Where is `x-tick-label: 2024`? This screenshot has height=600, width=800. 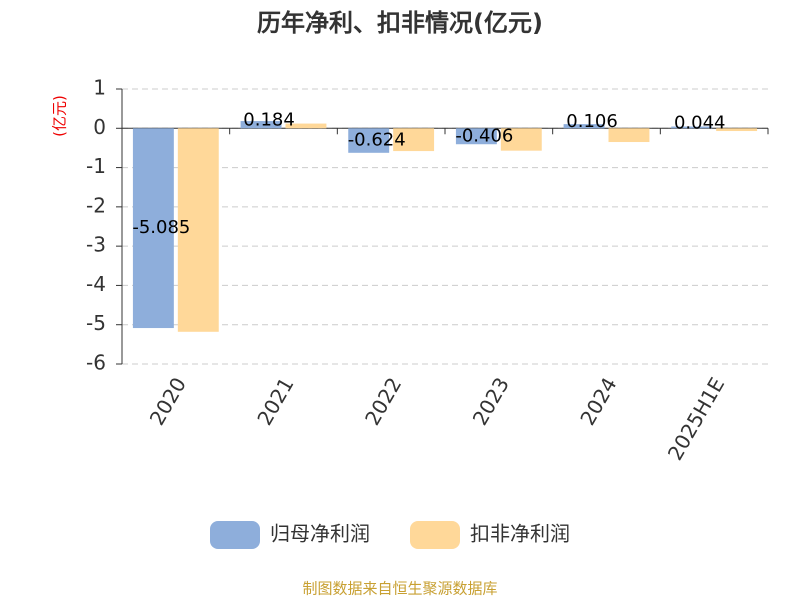
x-tick-label: 2024 is located at coordinates (598, 401).